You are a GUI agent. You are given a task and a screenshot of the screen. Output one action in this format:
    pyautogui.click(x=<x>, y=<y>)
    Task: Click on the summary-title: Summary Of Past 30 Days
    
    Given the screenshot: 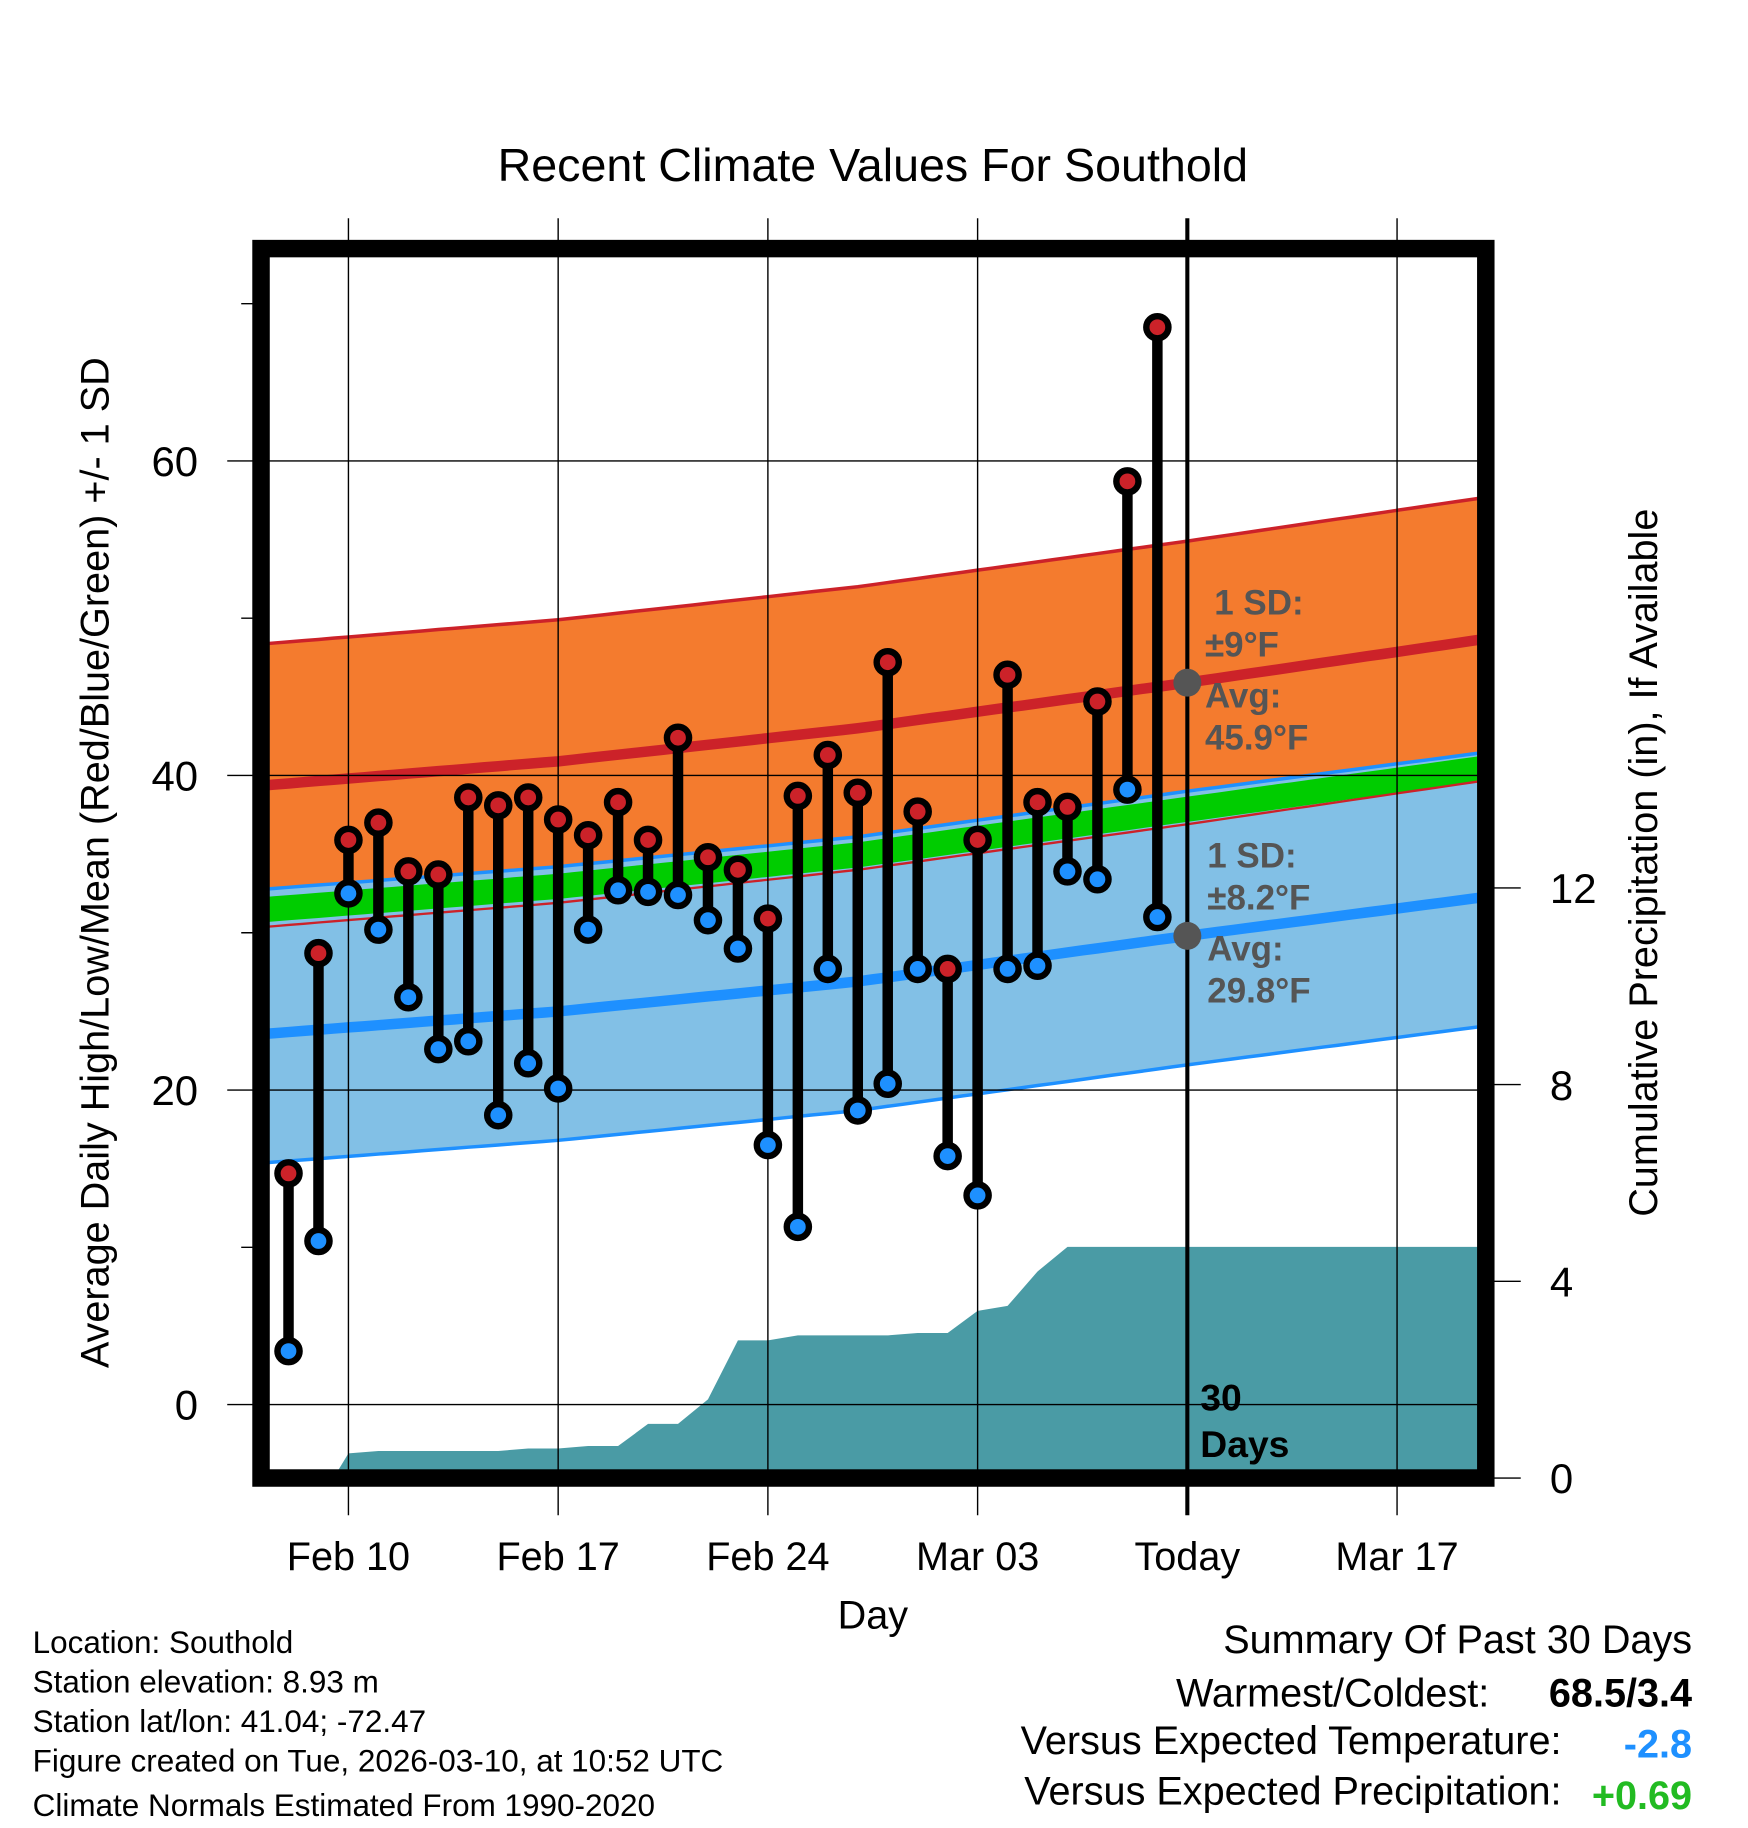 What is the action you would take?
    pyautogui.click(x=1457, y=1640)
    